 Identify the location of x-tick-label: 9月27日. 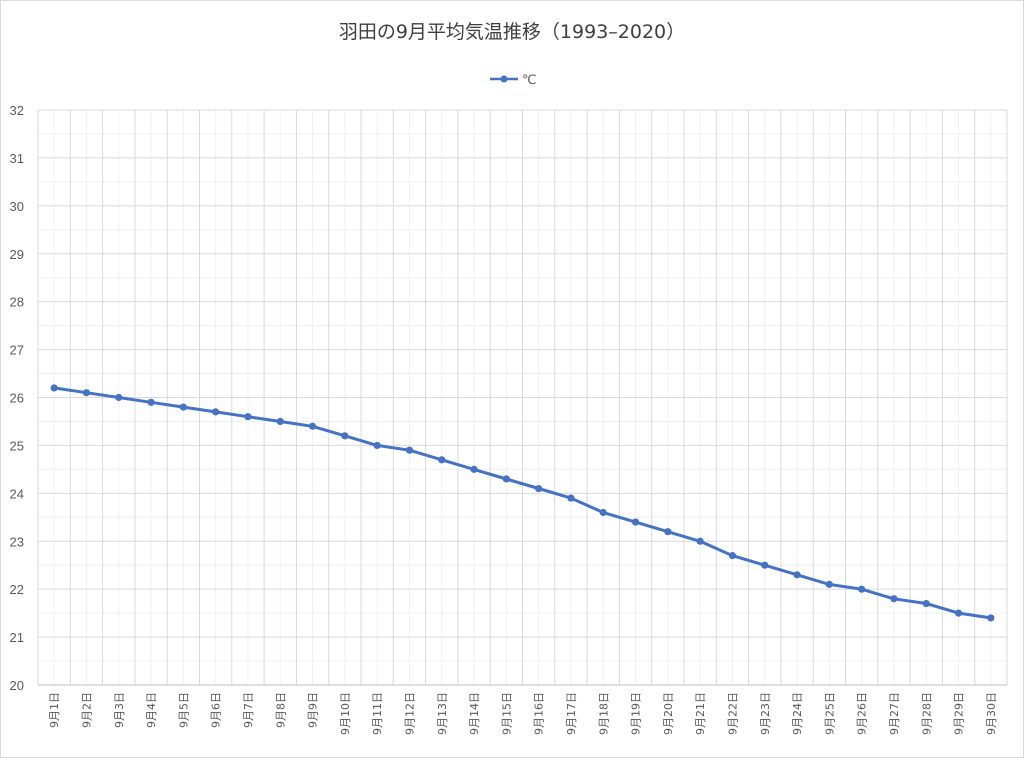
(894, 713).